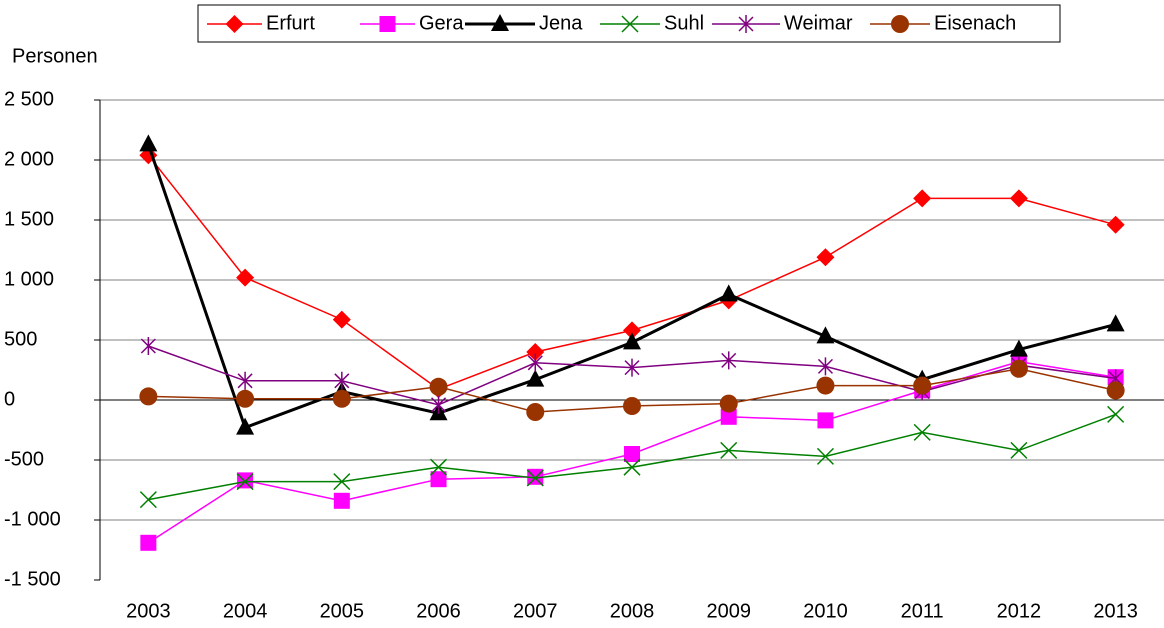 Image resolution: width=1164 pixels, height=628 pixels. Describe the element at coordinates (29, 159) in the screenshot. I see `y-tick-label: 2 000` at that location.